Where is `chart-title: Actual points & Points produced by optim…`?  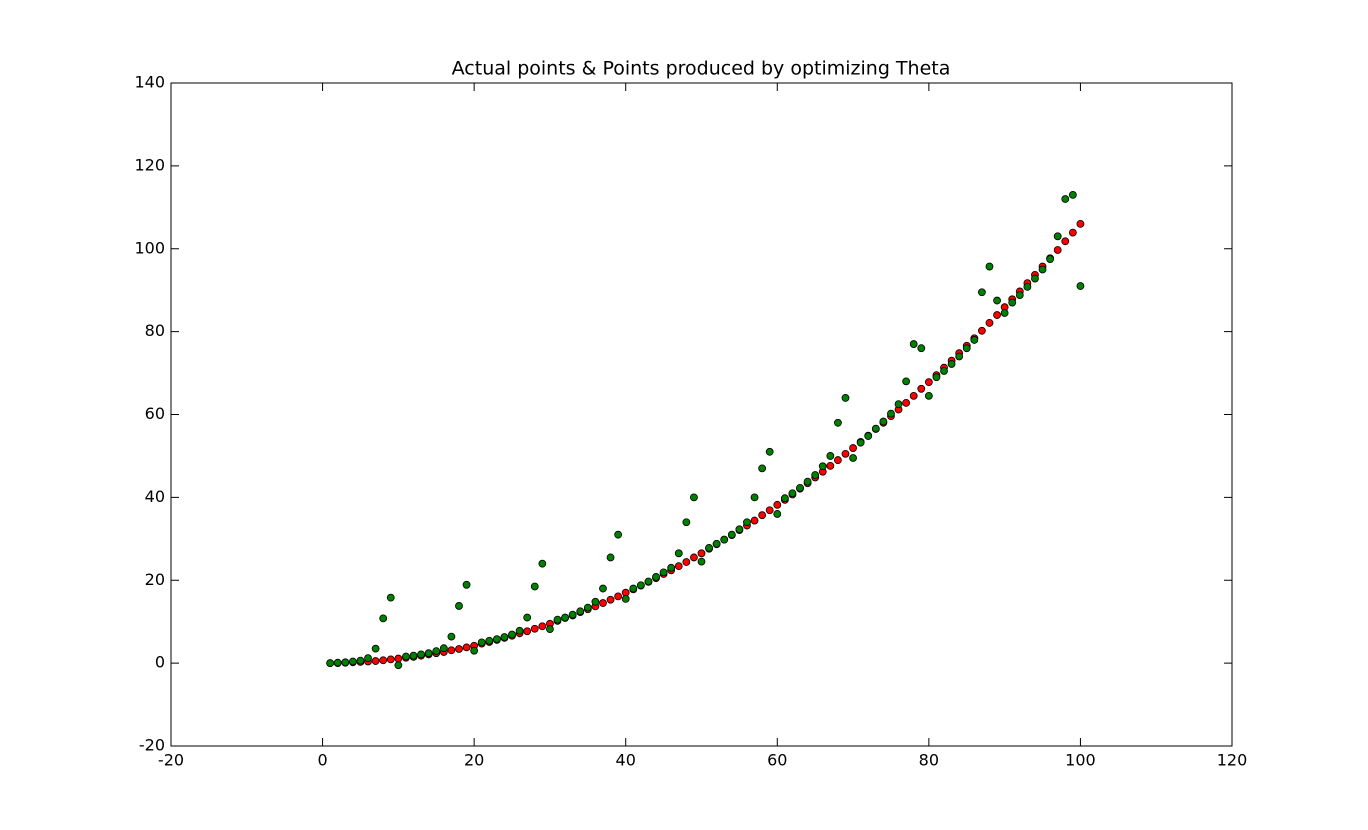 chart-title: Actual points & Points produced by optim… is located at coordinates (701, 69).